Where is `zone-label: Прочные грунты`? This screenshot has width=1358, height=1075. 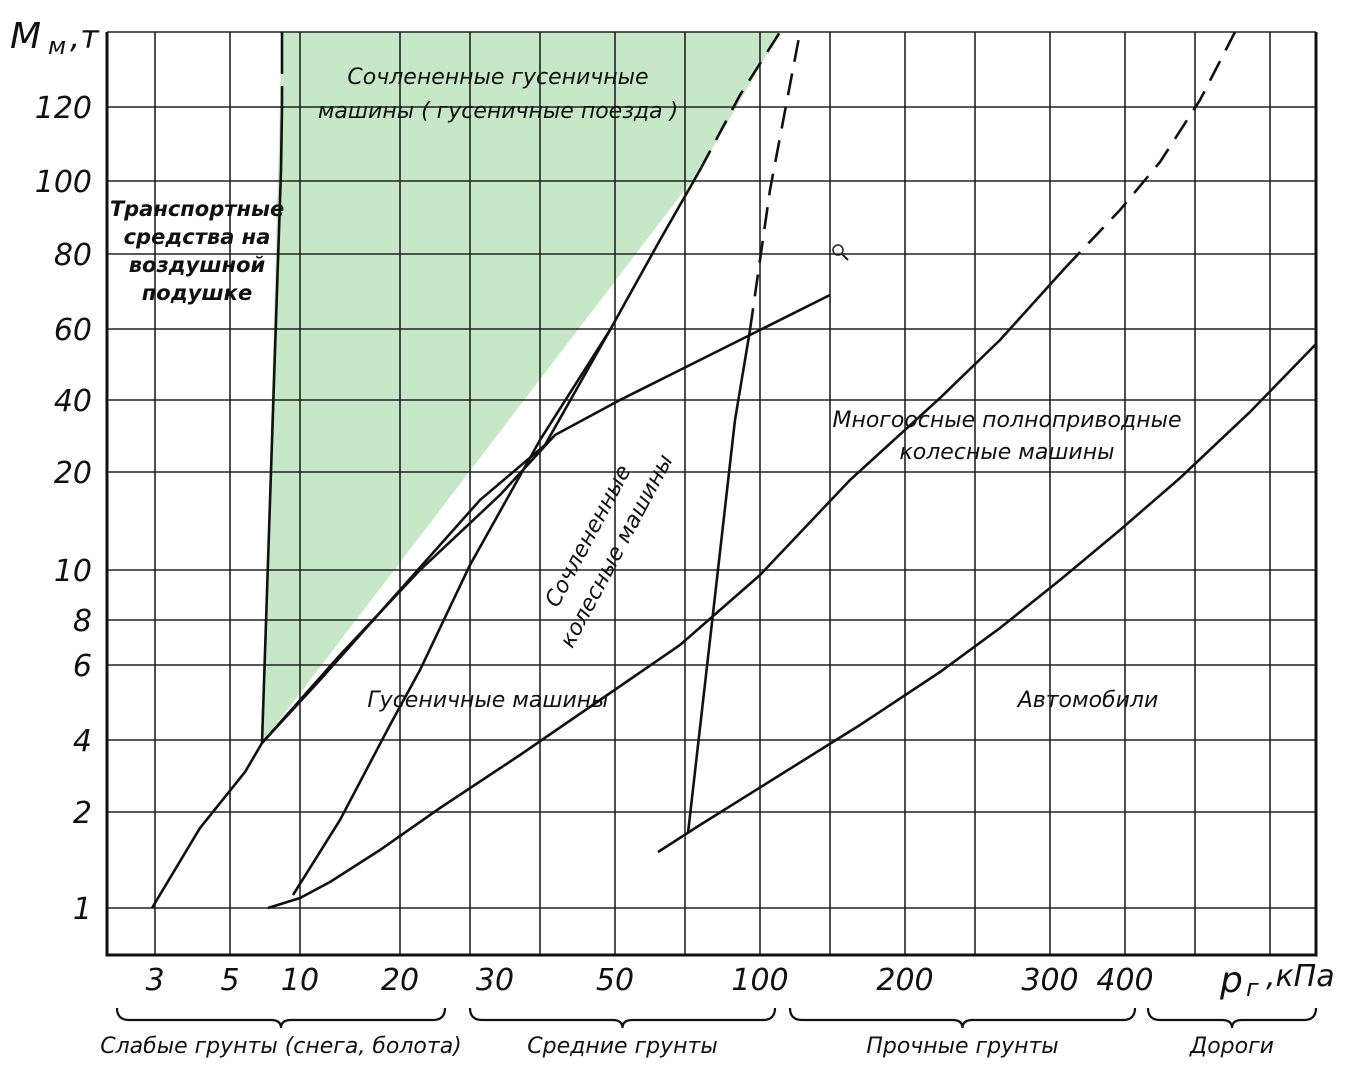
zone-label: Прочные грунты is located at coordinates (962, 1046).